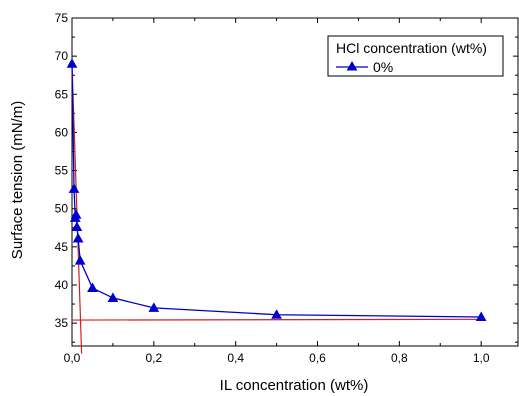 The width and height of the screenshot is (519, 396). Describe the element at coordinates (62, 94) in the screenshot. I see `y-tick-label: 65` at that location.